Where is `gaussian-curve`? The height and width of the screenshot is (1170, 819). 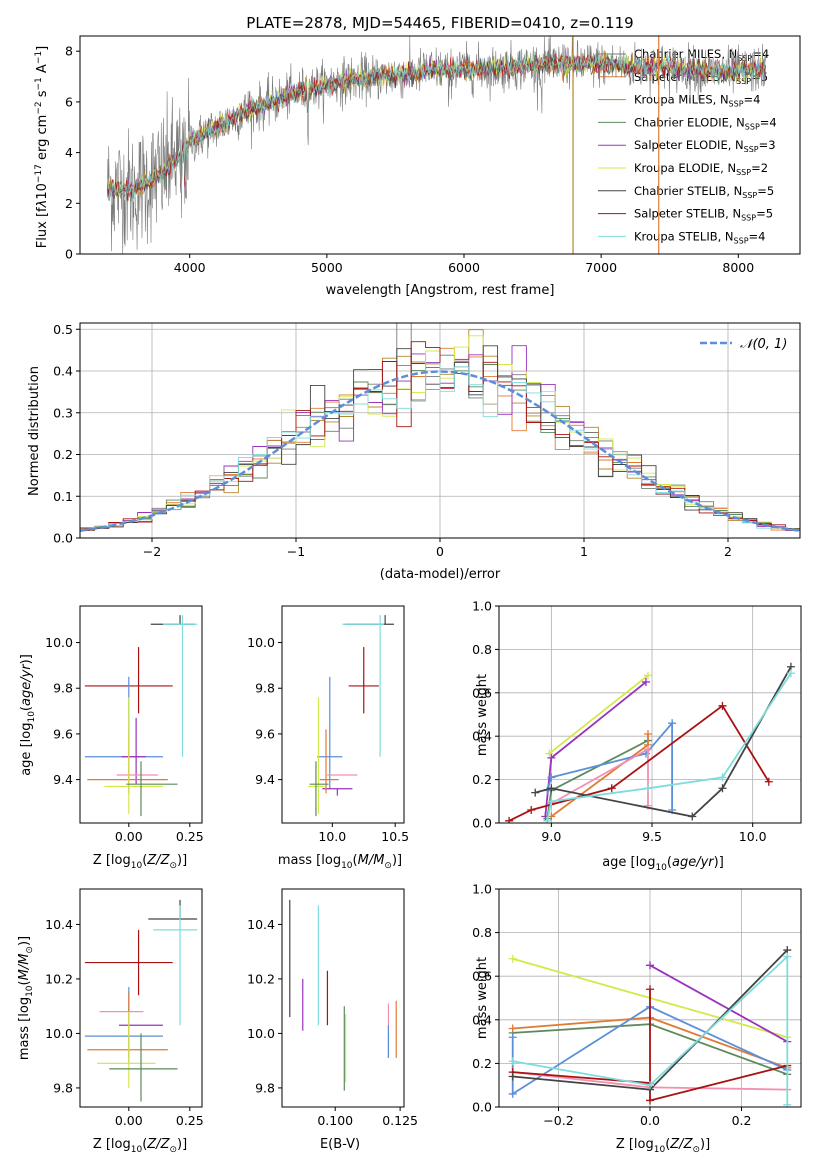
gaussian-curve is located at coordinates (440, 451).